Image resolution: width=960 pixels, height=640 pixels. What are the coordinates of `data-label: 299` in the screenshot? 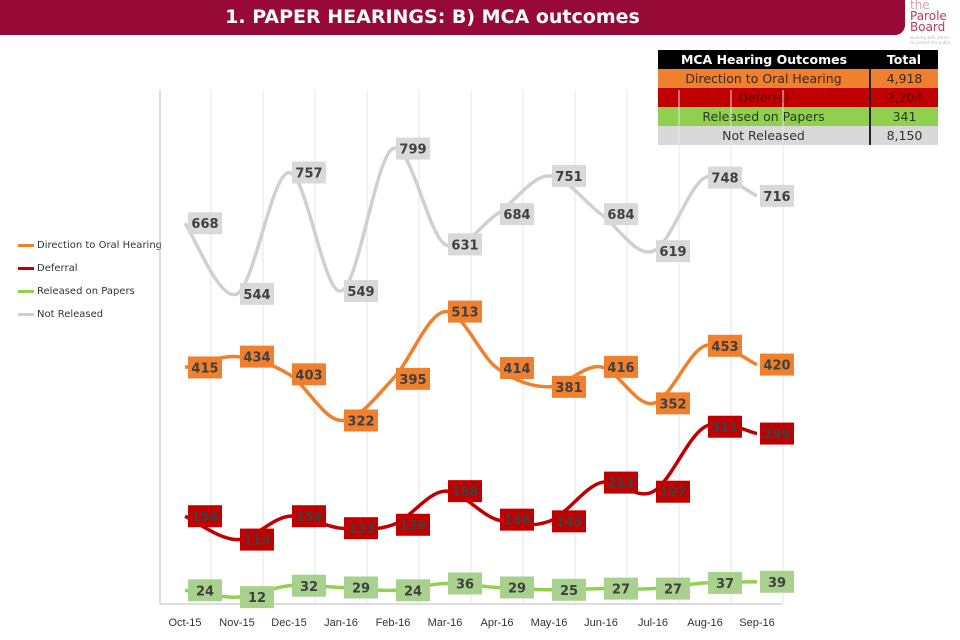 It's located at (776, 435).